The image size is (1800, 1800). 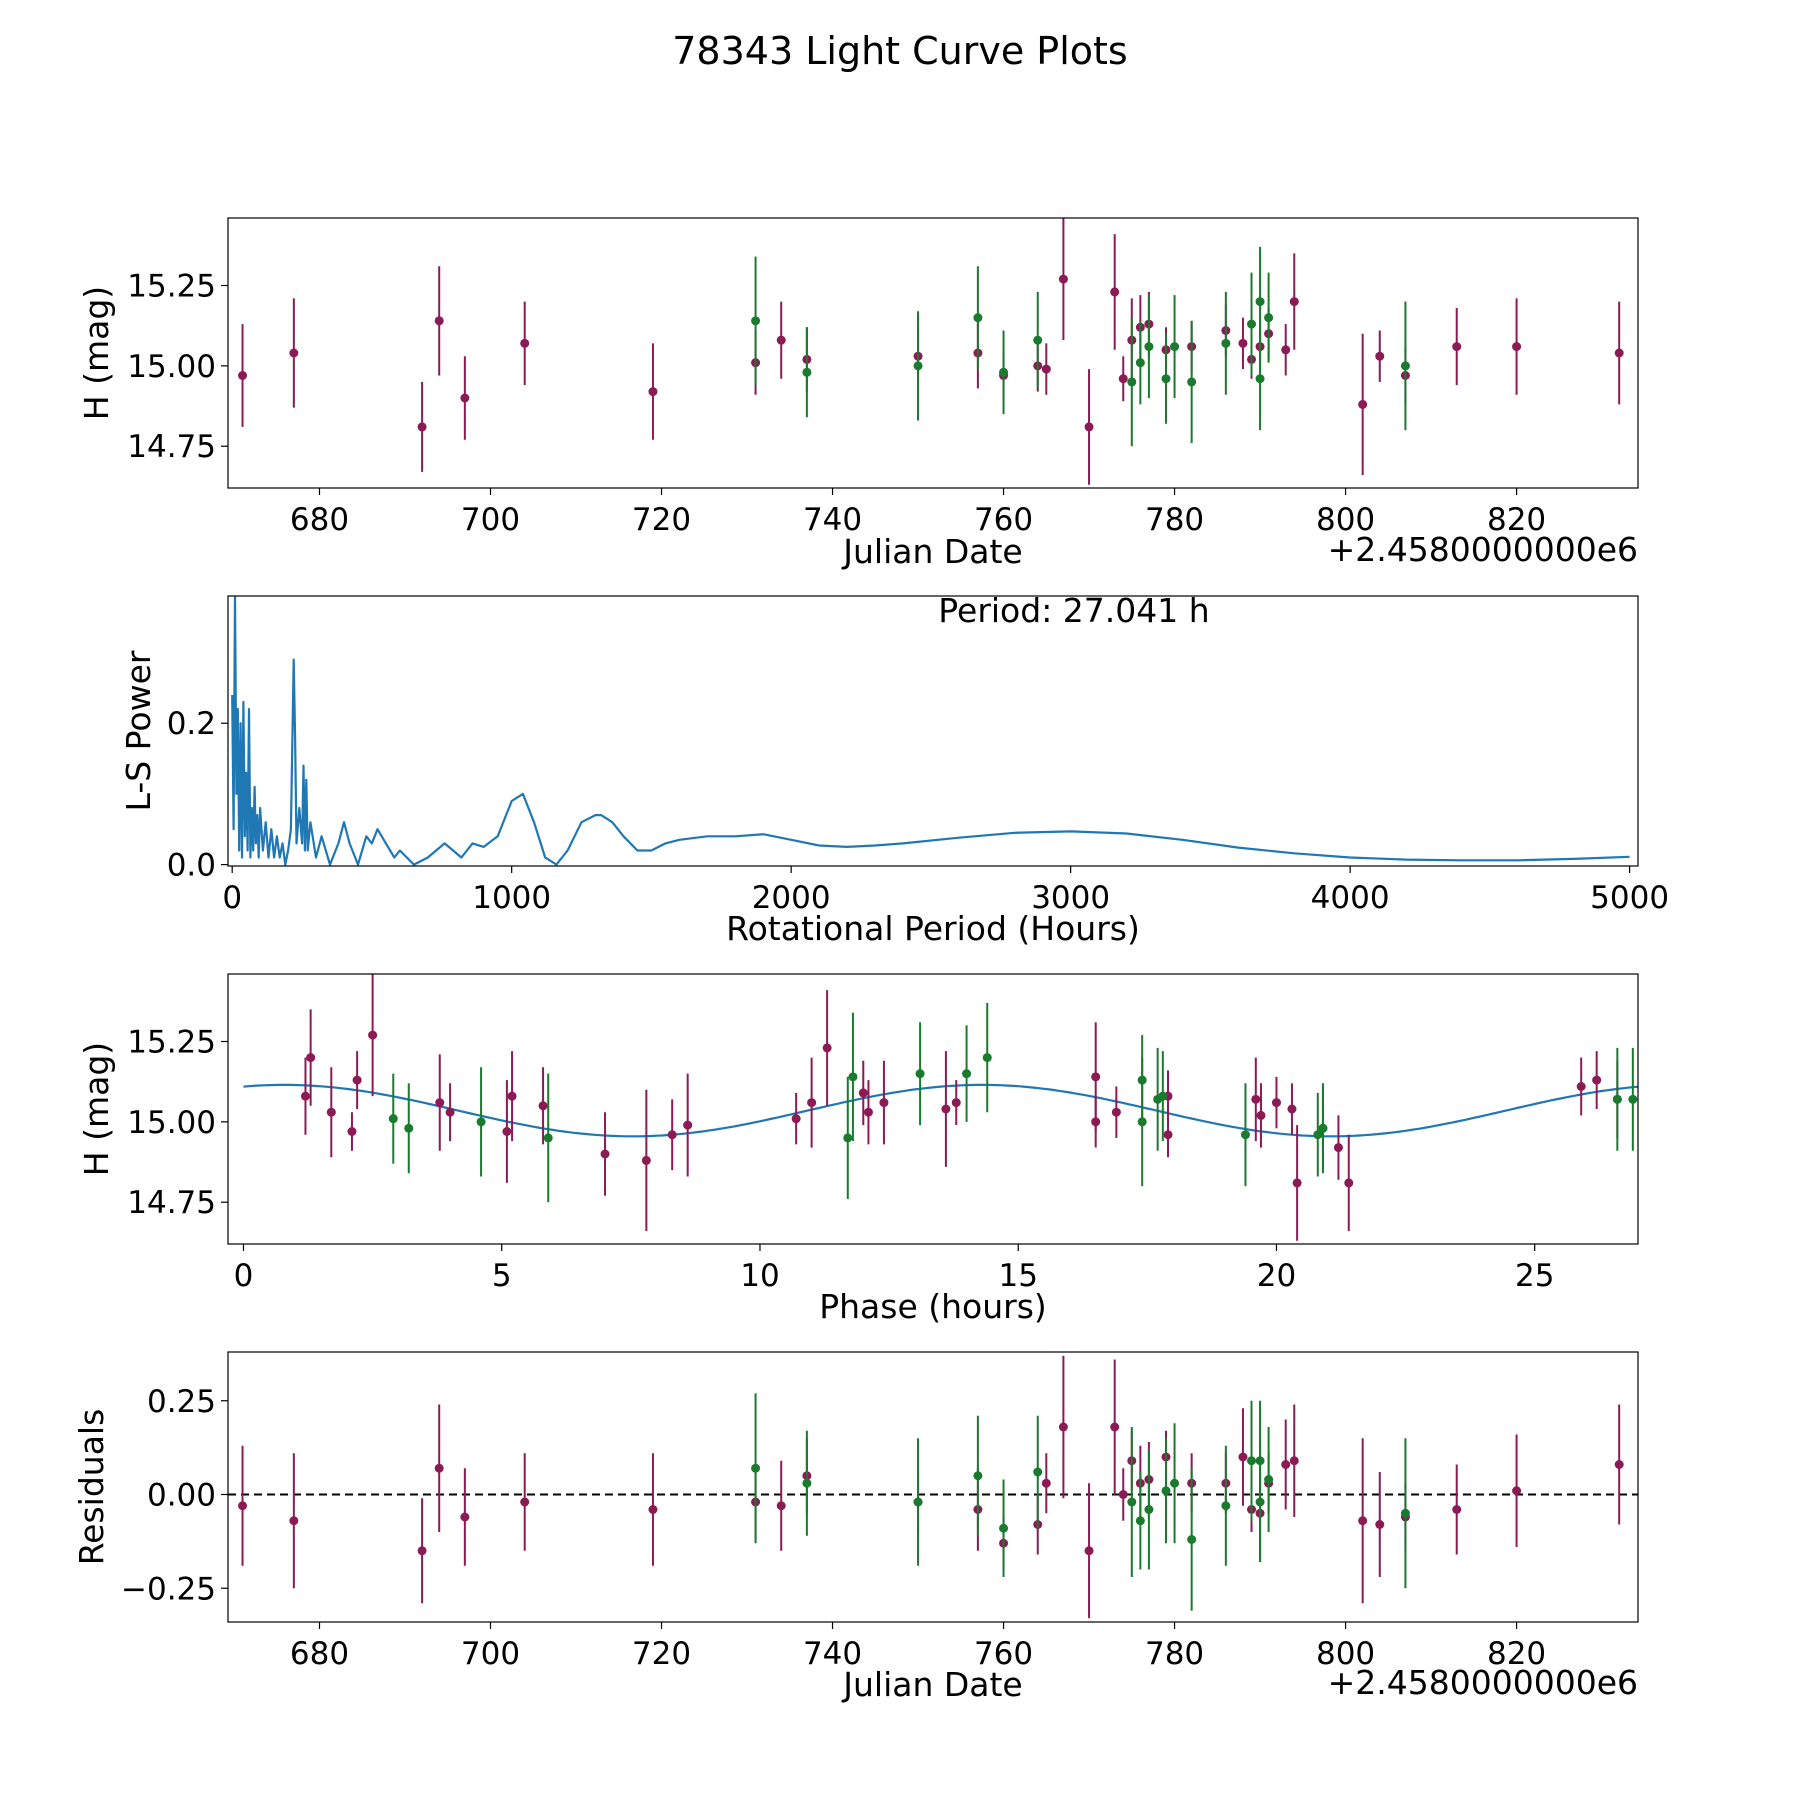 I want to click on x-tick-label: 5000, so click(x=1629, y=898).